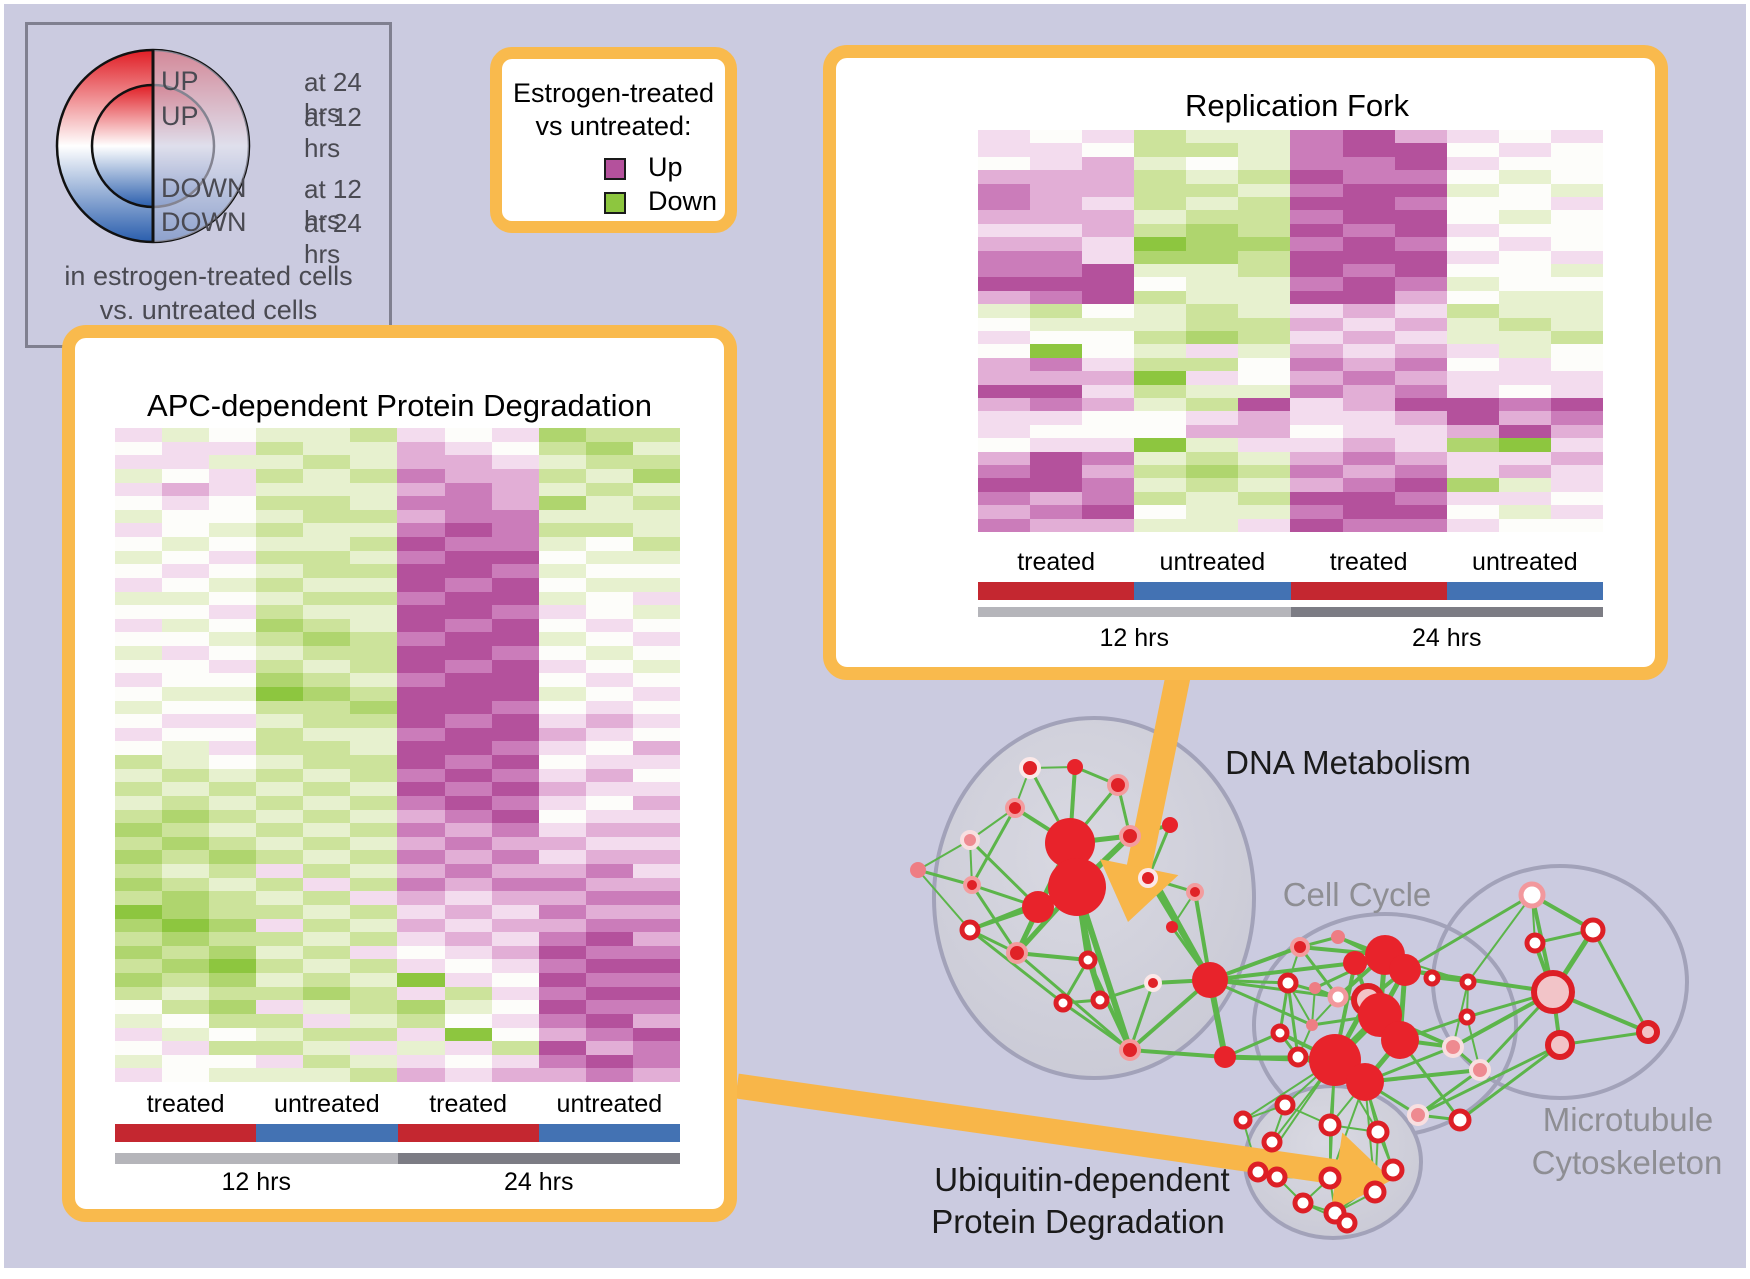 This screenshot has width=1750, height=1279. I want to click on ring-row-time: at 12 hrs, so click(333, 204).